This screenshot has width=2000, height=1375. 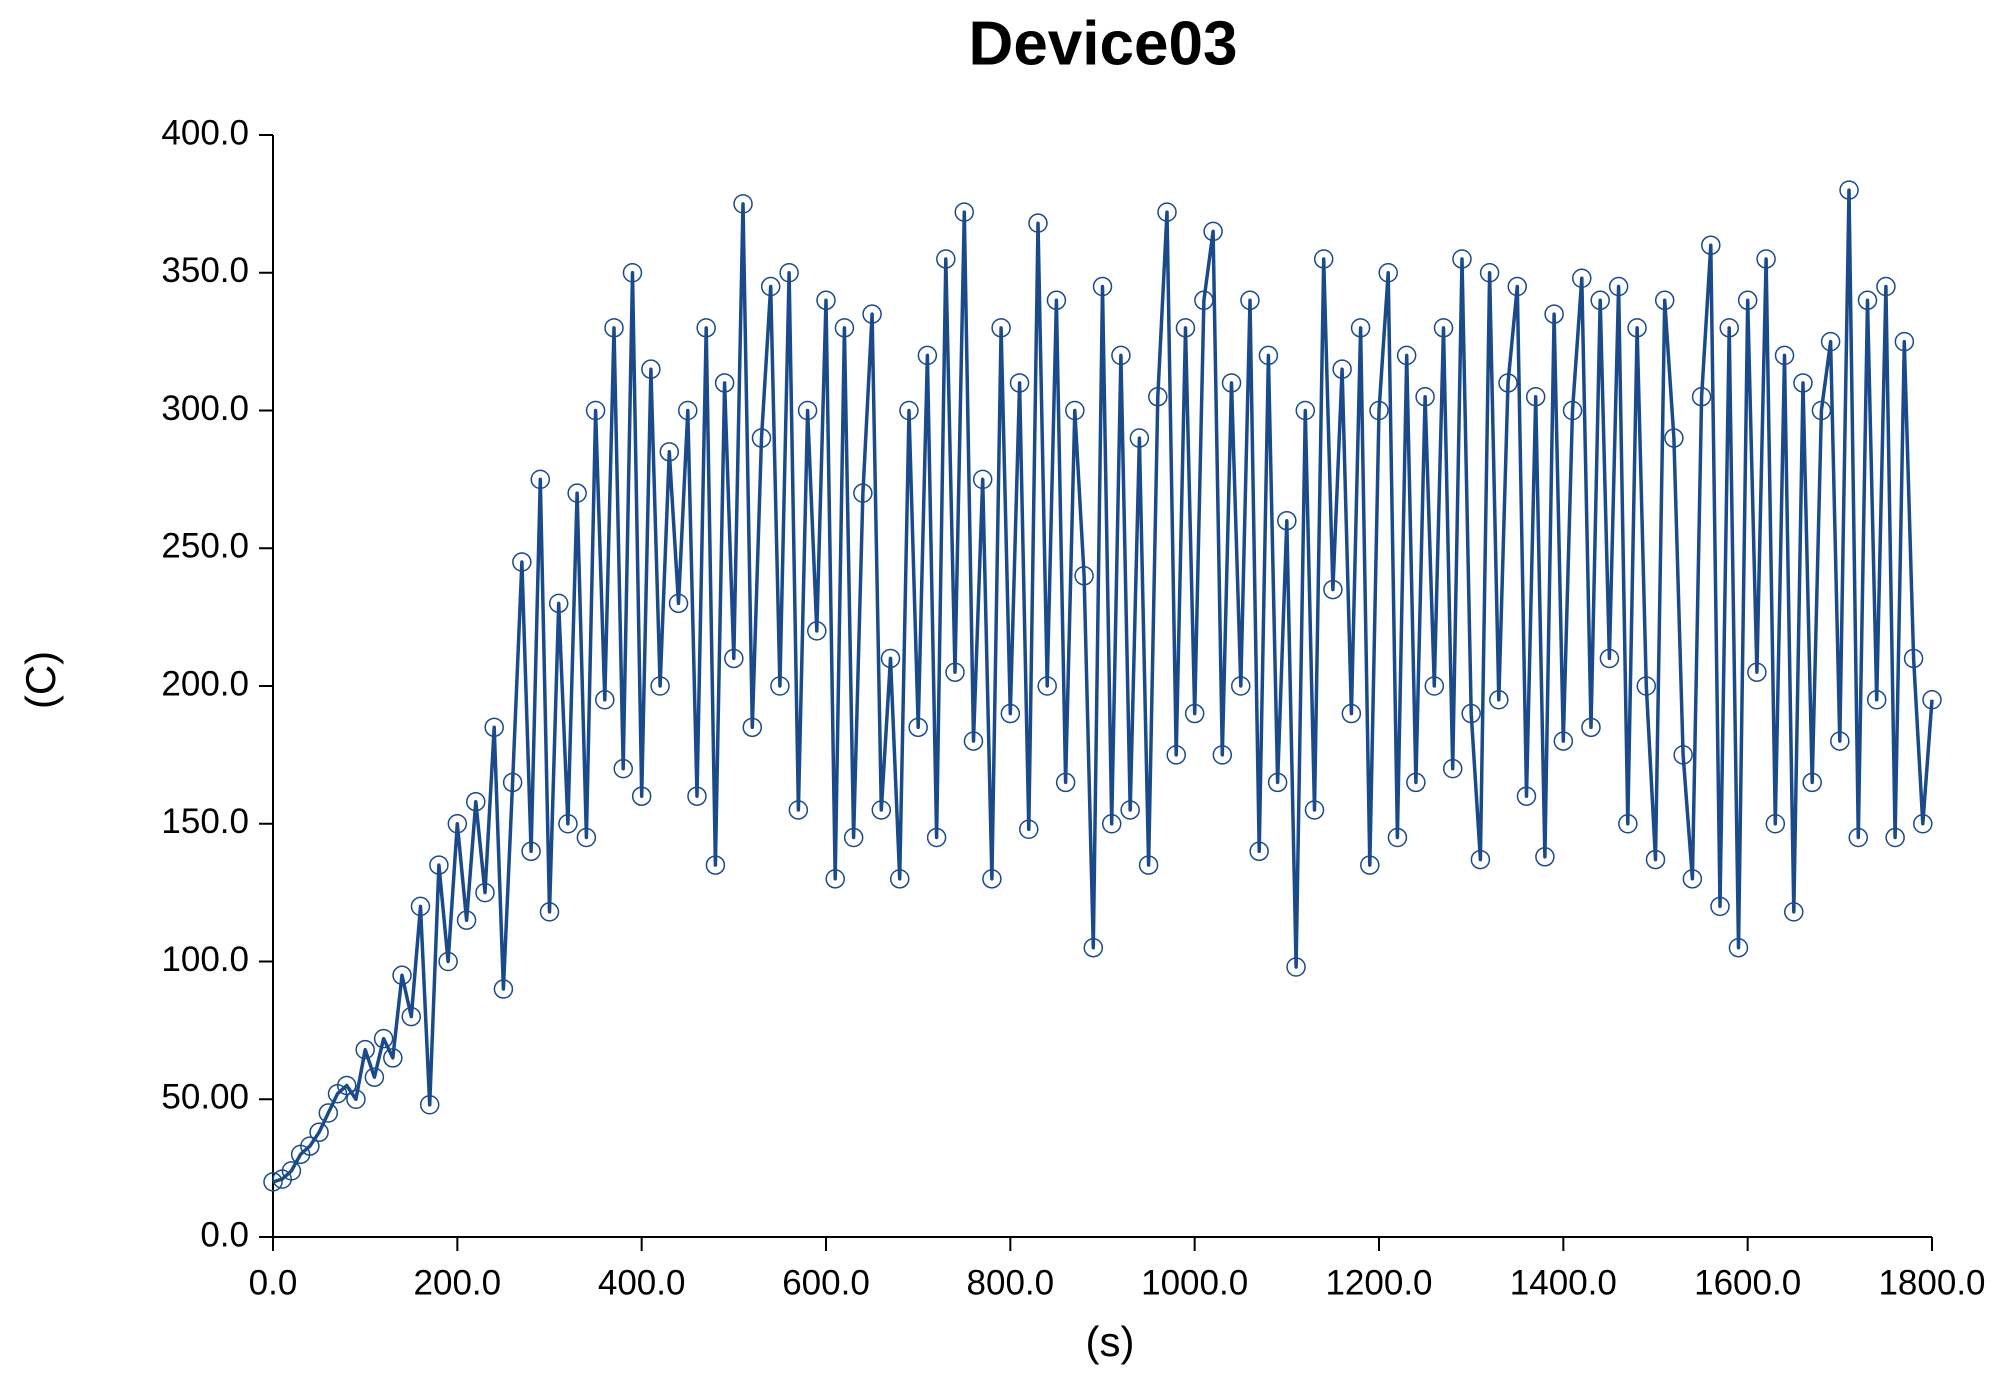 What do you see at coordinates (826, 1282) in the screenshot?
I see `x-tick-label: 600.0` at bounding box center [826, 1282].